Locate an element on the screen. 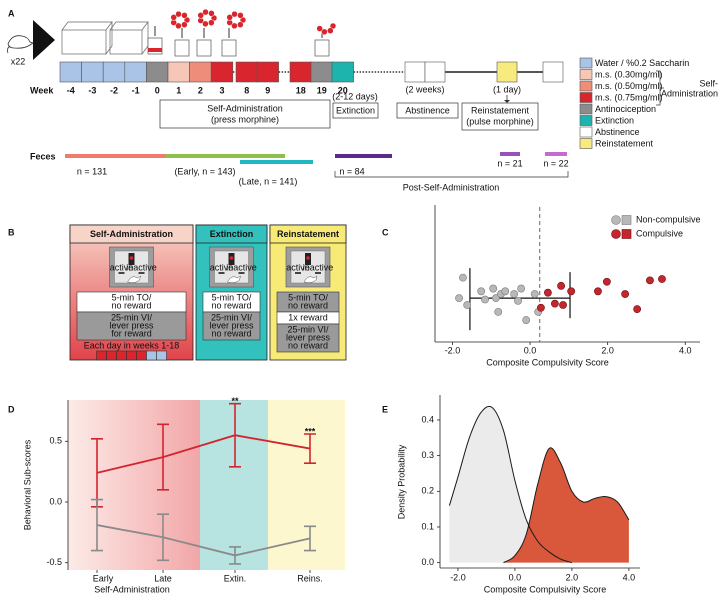 The height and width of the screenshot is (598, 720). series-line is located at coordinates (203, 454).